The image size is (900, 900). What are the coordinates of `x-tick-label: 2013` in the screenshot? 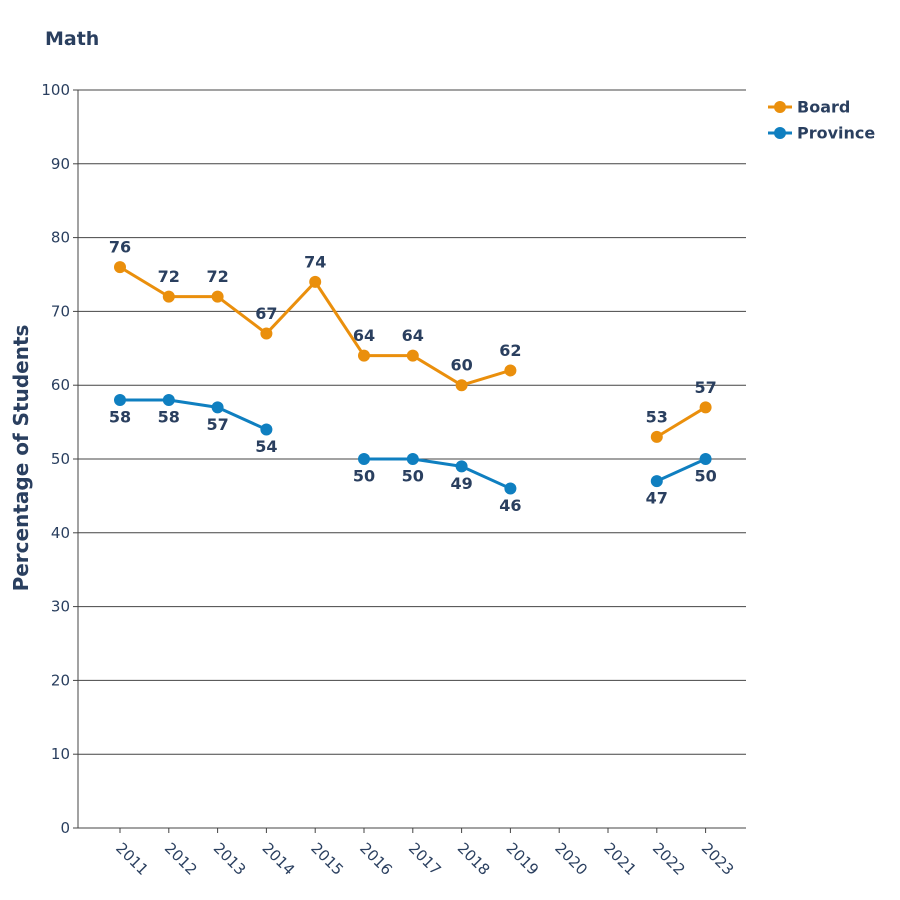 It's located at (230, 859).